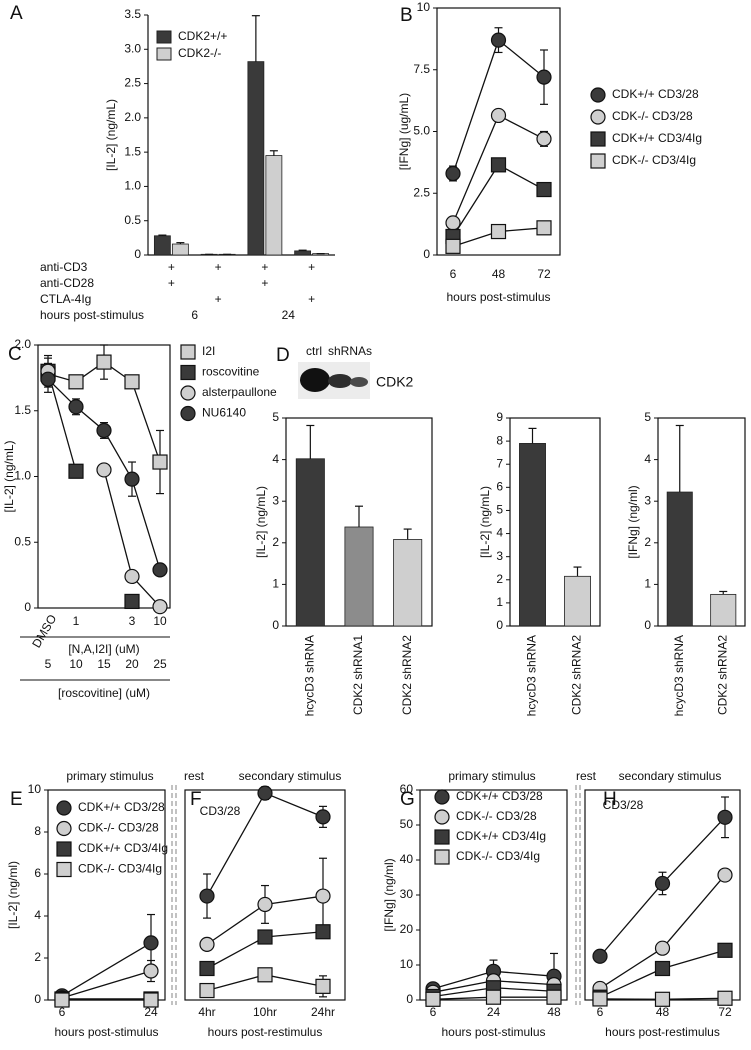 This screenshot has height=1050, width=751. What do you see at coordinates (15, 354) in the screenshot?
I see `panel-letter: C` at bounding box center [15, 354].